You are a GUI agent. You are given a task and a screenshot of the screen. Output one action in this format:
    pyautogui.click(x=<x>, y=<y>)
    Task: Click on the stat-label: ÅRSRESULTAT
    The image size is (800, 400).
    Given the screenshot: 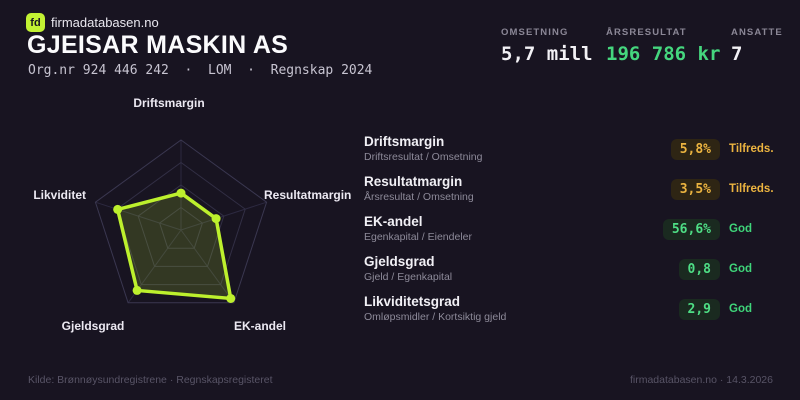 What is the action you would take?
    pyautogui.click(x=646, y=32)
    